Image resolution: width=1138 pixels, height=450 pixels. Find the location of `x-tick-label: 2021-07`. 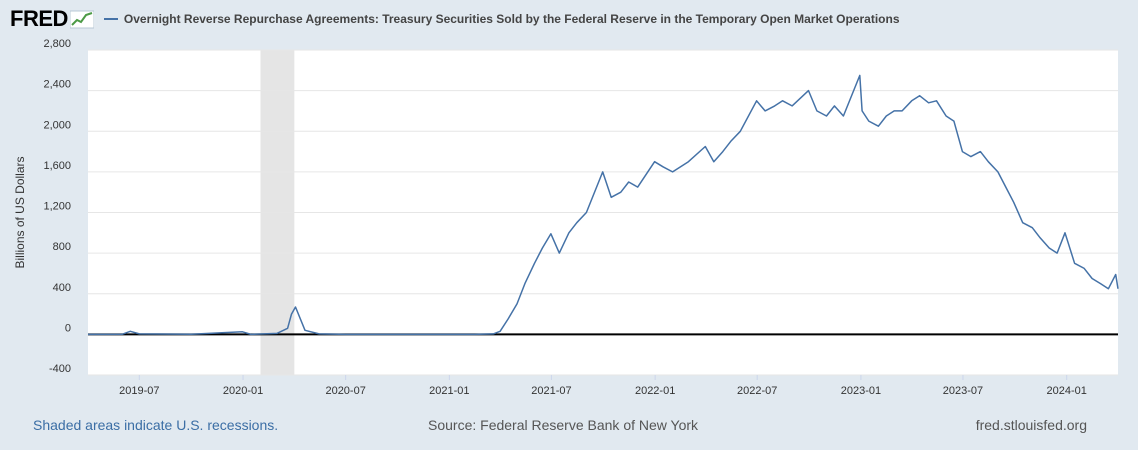

x-tick-label: 2021-07 is located at coordinates (551, 391).